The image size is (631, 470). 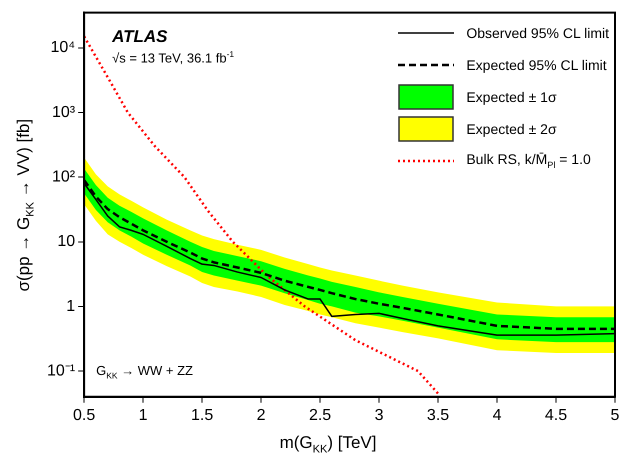 I want to click on annotation: ATLAS, so click(x=140, y=36).